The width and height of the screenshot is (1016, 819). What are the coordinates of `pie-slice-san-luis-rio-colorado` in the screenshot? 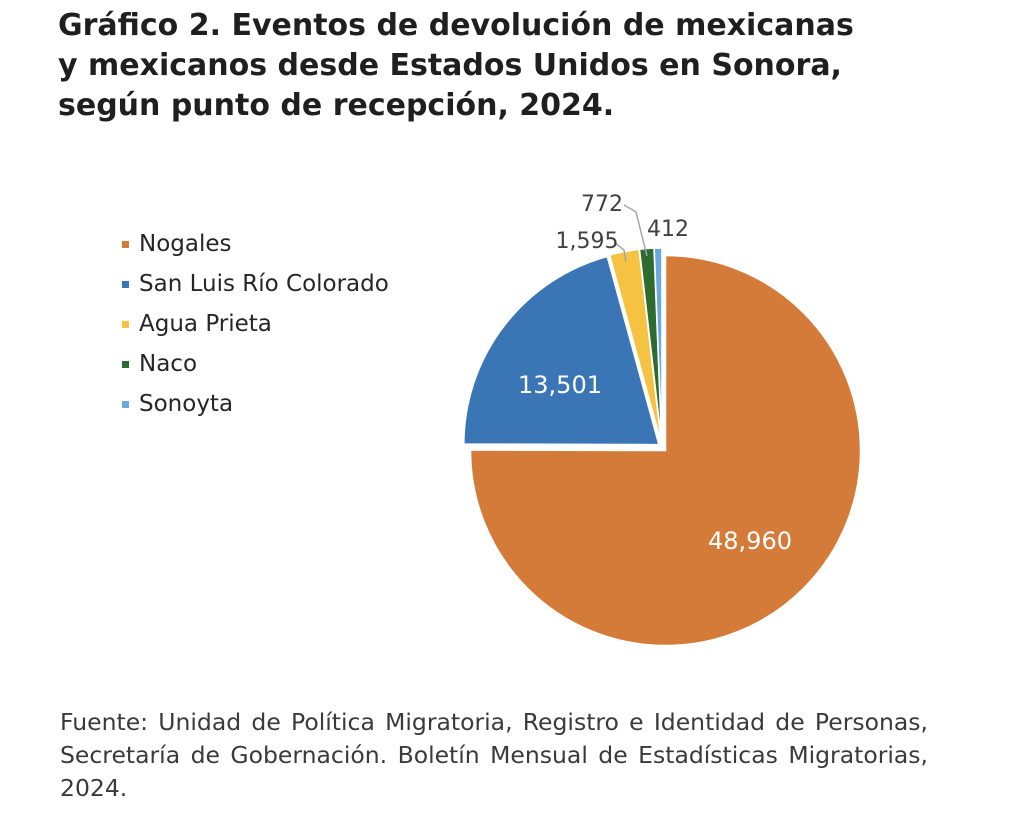 It's located at (561, 350).